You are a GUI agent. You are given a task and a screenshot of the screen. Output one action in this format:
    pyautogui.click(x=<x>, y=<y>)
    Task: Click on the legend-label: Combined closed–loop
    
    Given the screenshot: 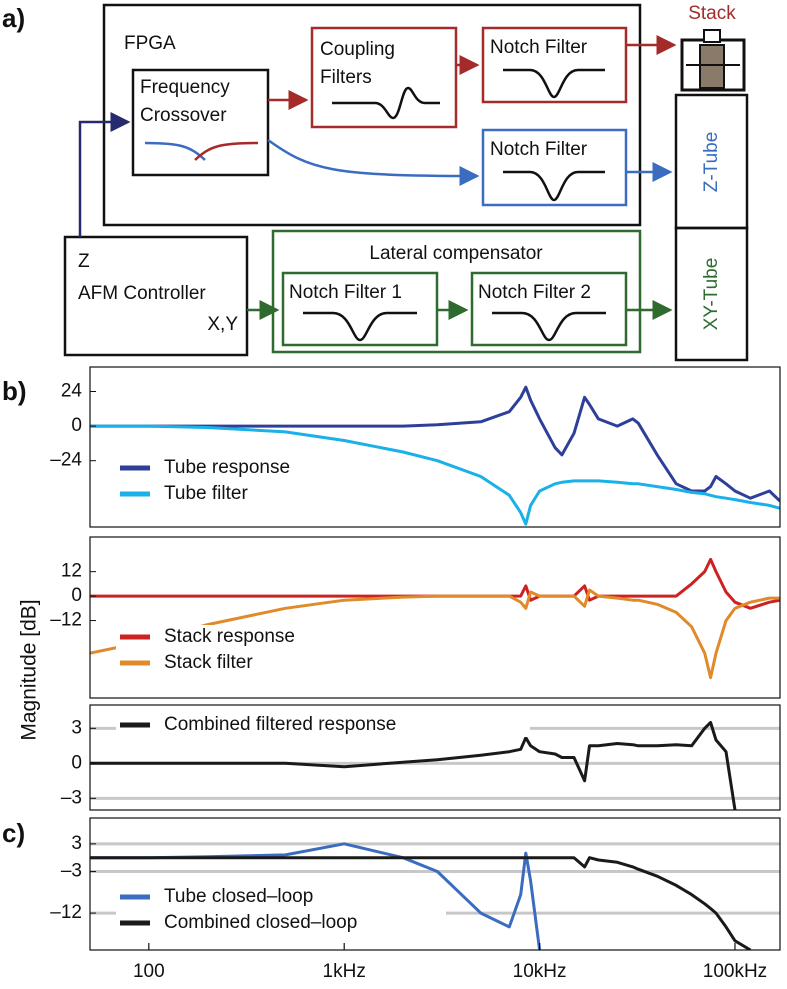 What is the action you would take?
    pyautogui.click(x=260, y=922)
    